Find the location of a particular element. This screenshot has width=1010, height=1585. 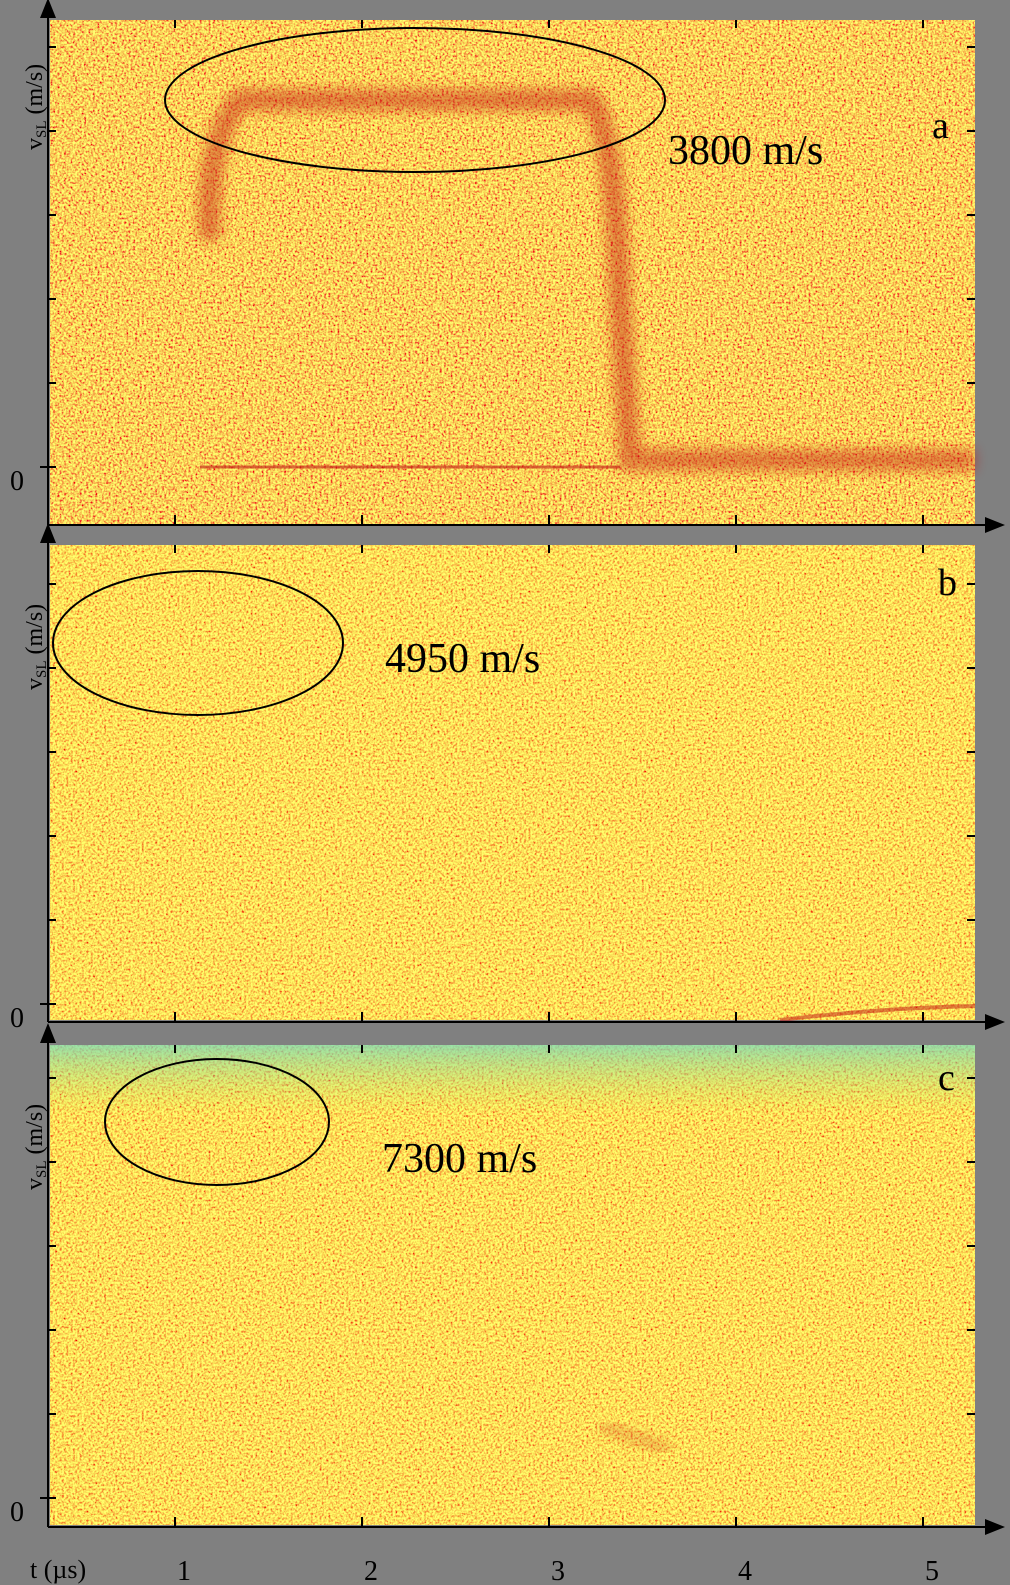

panel-label: a is located at coordinates (940, 126).